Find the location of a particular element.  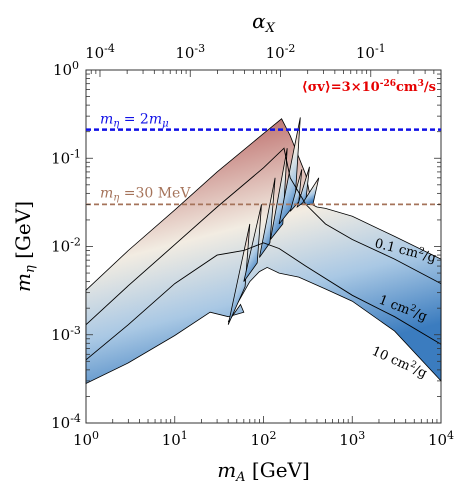

reference-lines is located at coordinates (263, 167).